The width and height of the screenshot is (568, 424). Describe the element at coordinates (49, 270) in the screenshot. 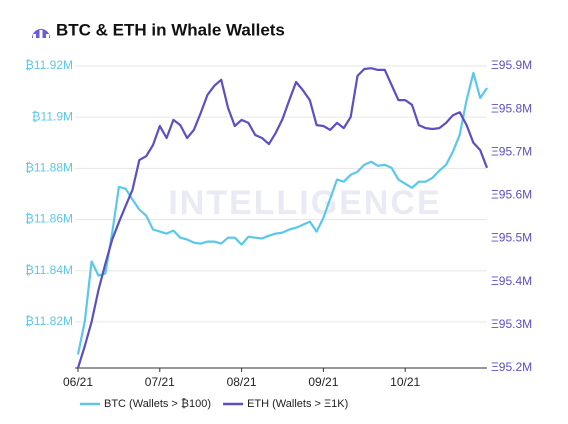

I see `y-tick-label: ₿11.84M` at that location.